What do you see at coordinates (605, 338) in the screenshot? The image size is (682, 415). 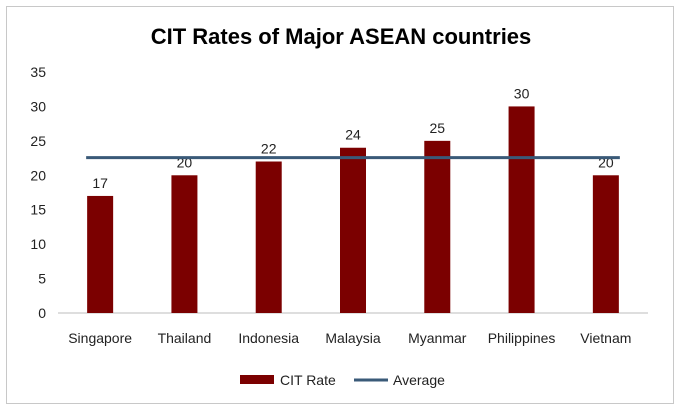 I see `category-label: Vietnam` at bounding box center [605, 338].